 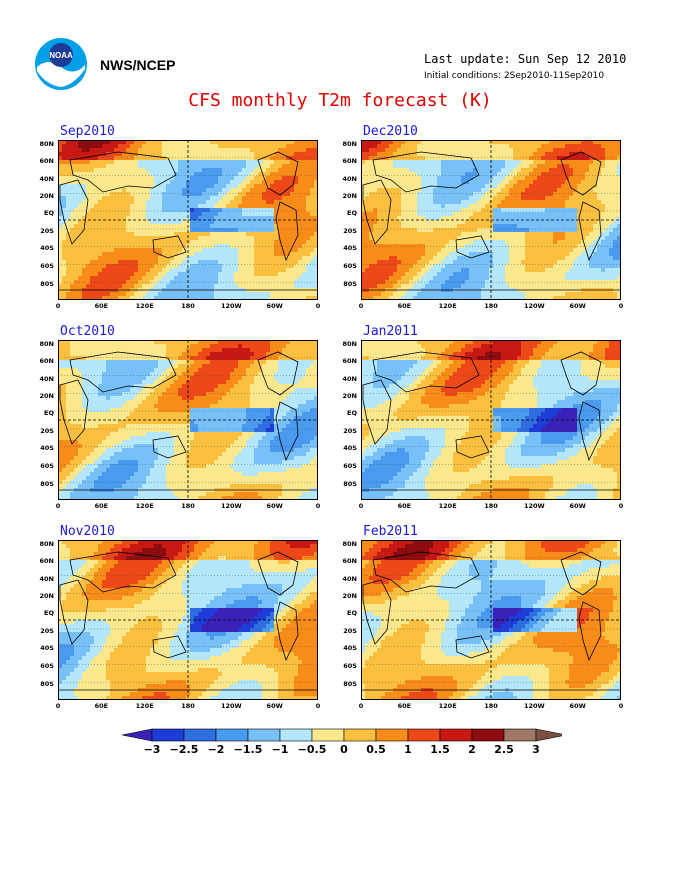 I want to click on colorbar-label: −2, so click(x=216, y=749).